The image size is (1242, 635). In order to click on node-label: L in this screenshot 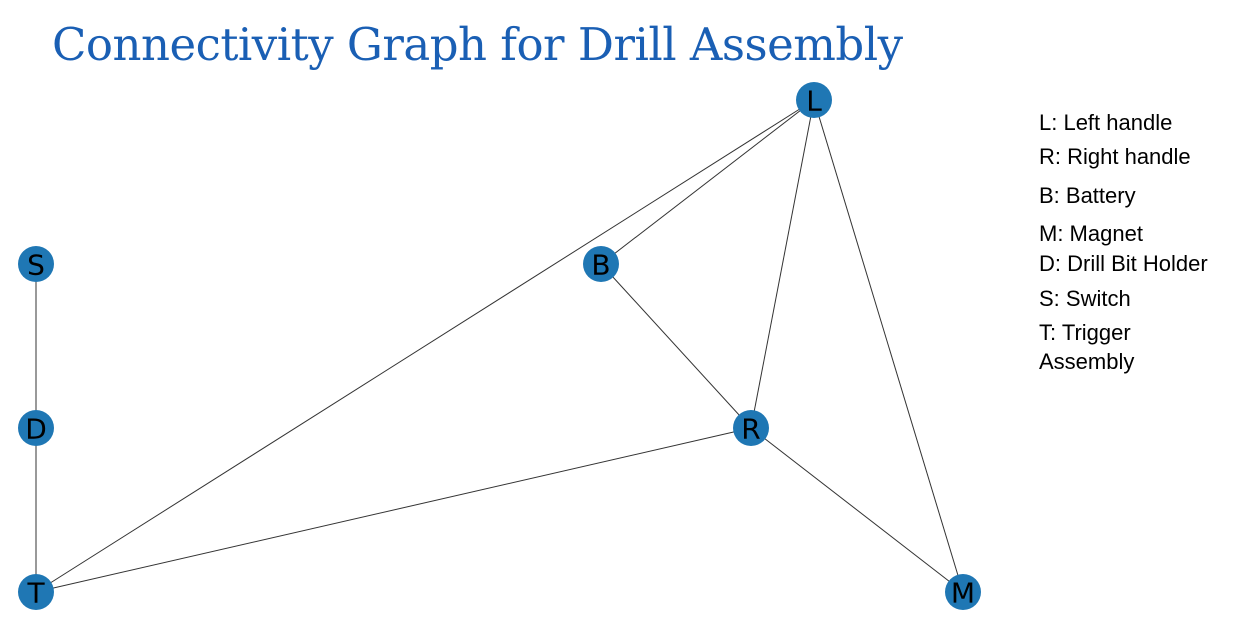, I will do `click(814, 101)`.